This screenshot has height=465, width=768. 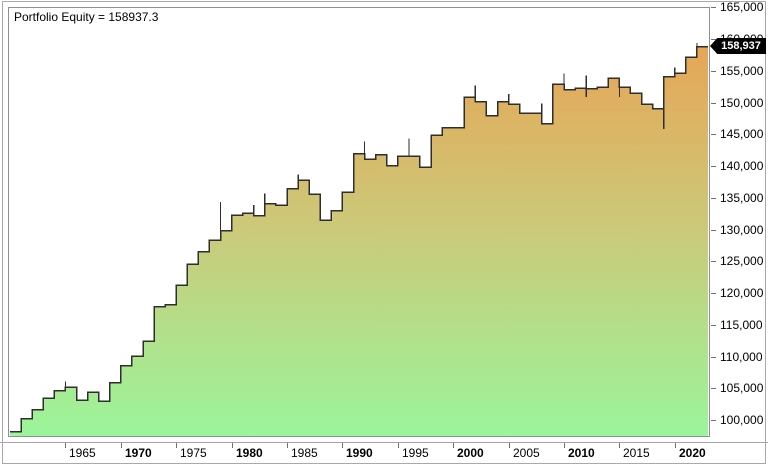 What do you see at coordinates (742, 134) in the screenshot?
I see `y-axis-tick-label: 145,000` at bounding box center [742, 134].